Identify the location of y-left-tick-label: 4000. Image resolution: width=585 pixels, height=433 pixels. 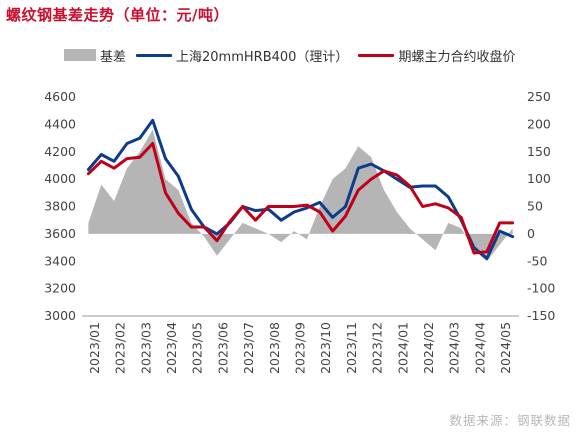
(60, 178).